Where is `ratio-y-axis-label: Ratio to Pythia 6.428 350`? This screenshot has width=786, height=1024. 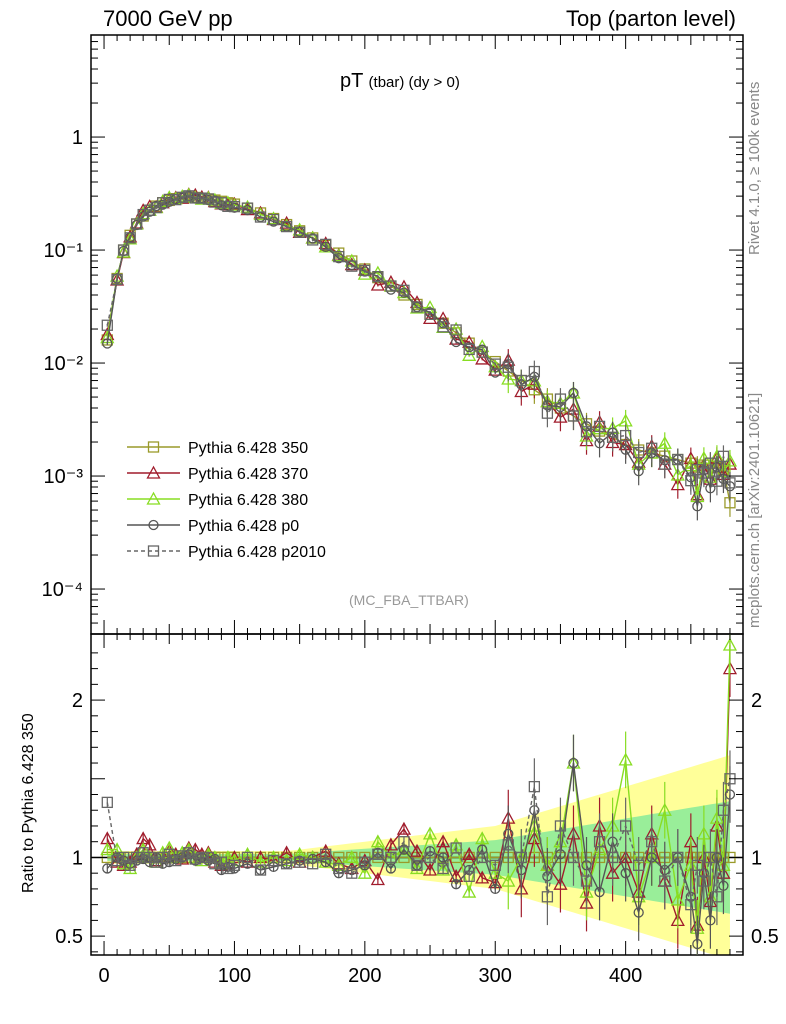 ratio-y-axis-label: Ratio to Pythia 6.428 350 is located at coordinates (28, 803).